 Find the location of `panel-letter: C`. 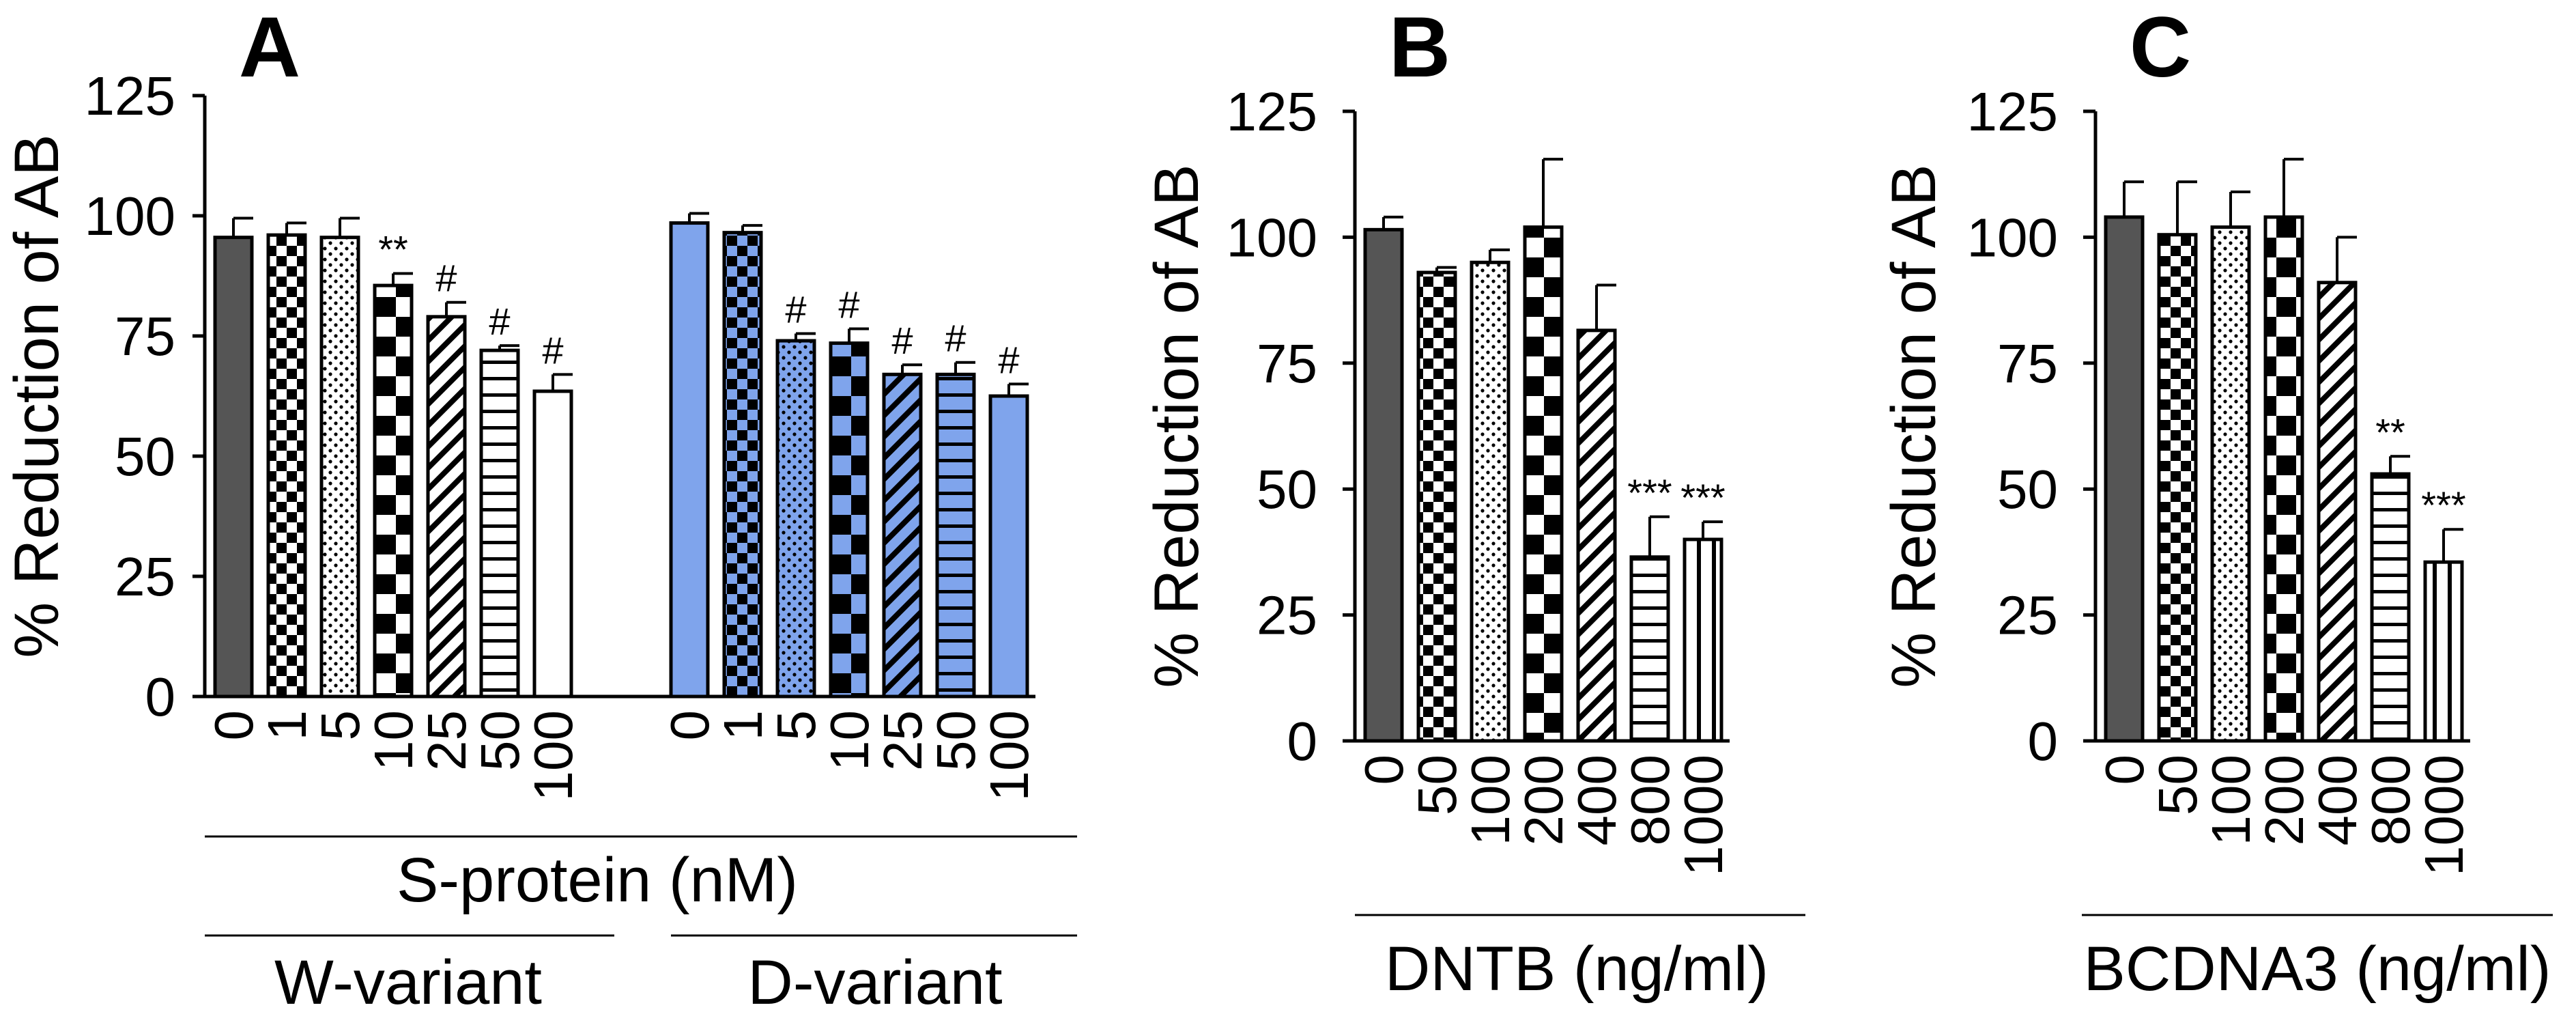

panel-letter: C is located at coordinates (2160, 47).